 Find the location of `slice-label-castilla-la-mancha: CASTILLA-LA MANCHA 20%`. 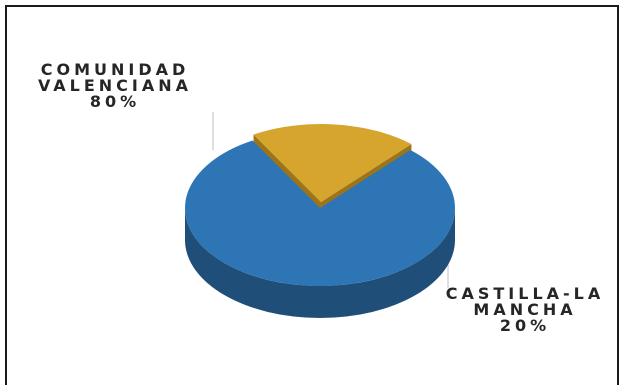

slice-label-castilla-la-mancha: CASTILLA-LA MANCHA 20% is located at coordinates (525, 310).